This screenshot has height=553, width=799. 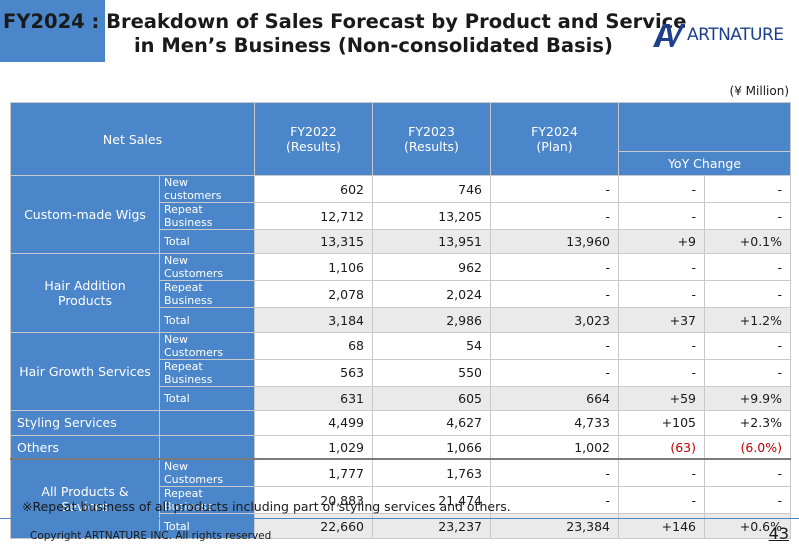 I want to click on row-label: New Customers, so click(x=207, y=267).